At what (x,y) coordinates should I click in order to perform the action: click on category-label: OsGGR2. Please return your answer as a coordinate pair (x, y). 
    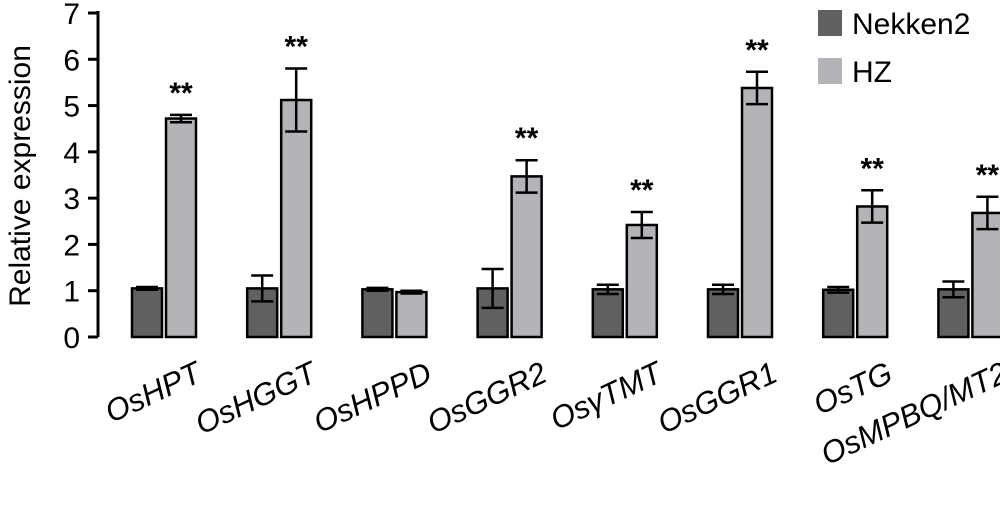
    Looking at the image, I should click on (487, 398).